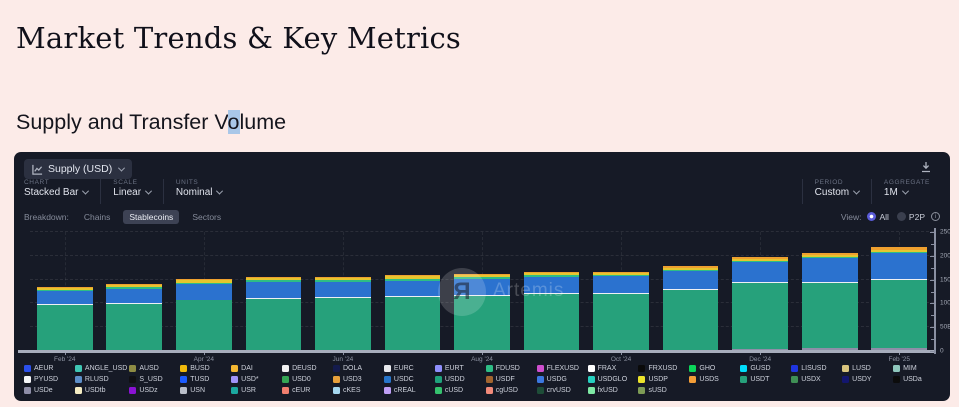  Describe the element at coordinates (551, 293) in the screenshot. I see `bar-segment-pyusd` at that location.